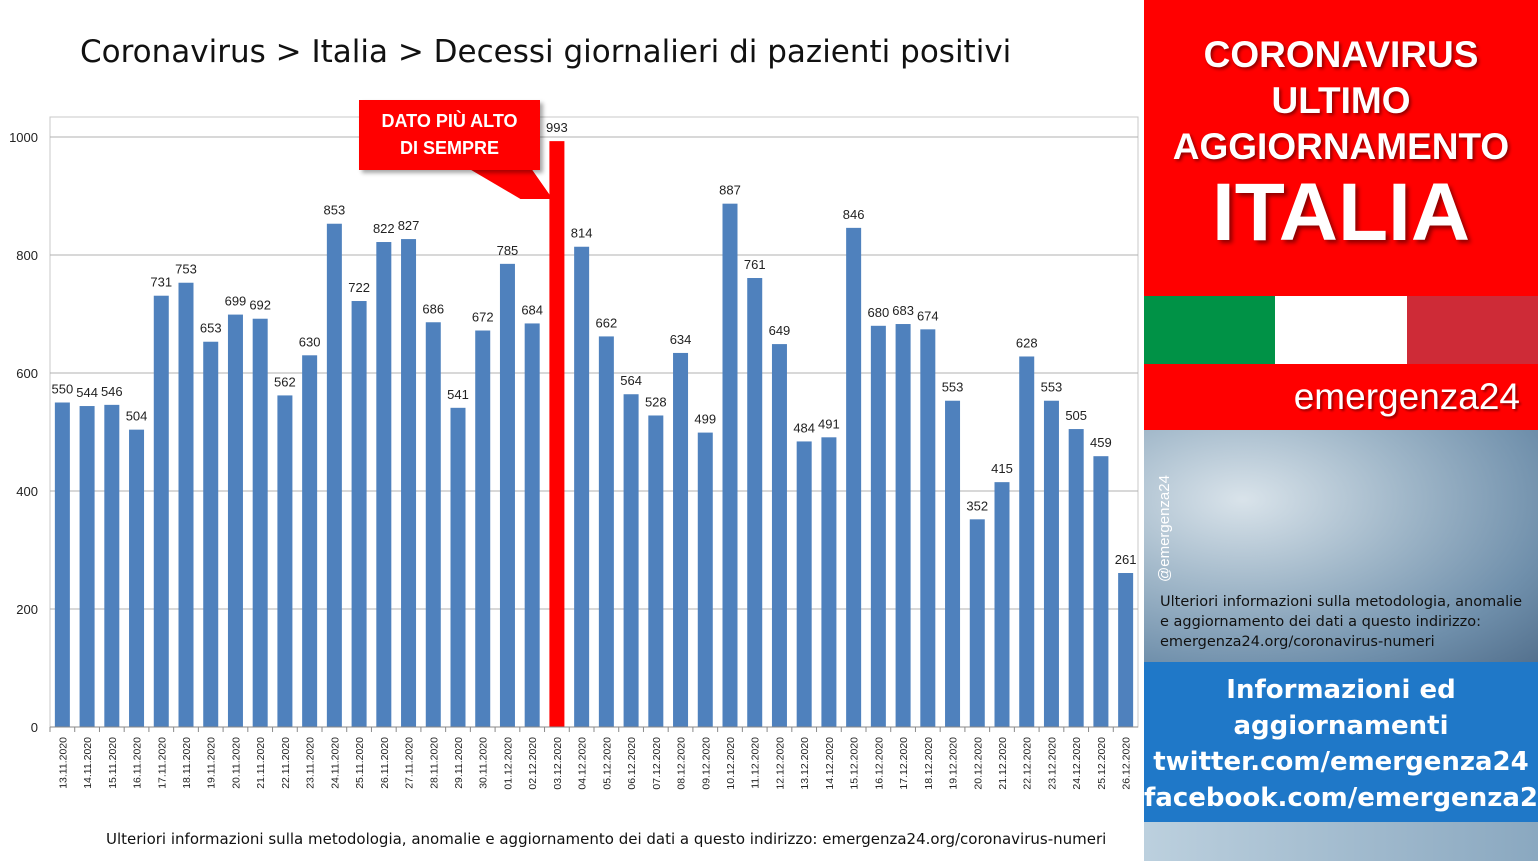 This screenshot has width=1538, height=861. What do you see at coordinates (449, 148) in the screenshot?
I see `callout-line-2: DI SEMPRE` at bounding box center [449, 148].